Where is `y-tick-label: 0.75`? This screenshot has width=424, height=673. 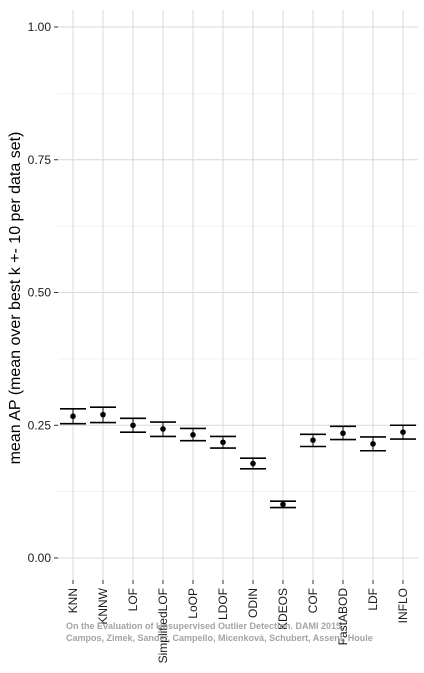
y-tick-label: 0.75 is located at coordinates (40, 160).